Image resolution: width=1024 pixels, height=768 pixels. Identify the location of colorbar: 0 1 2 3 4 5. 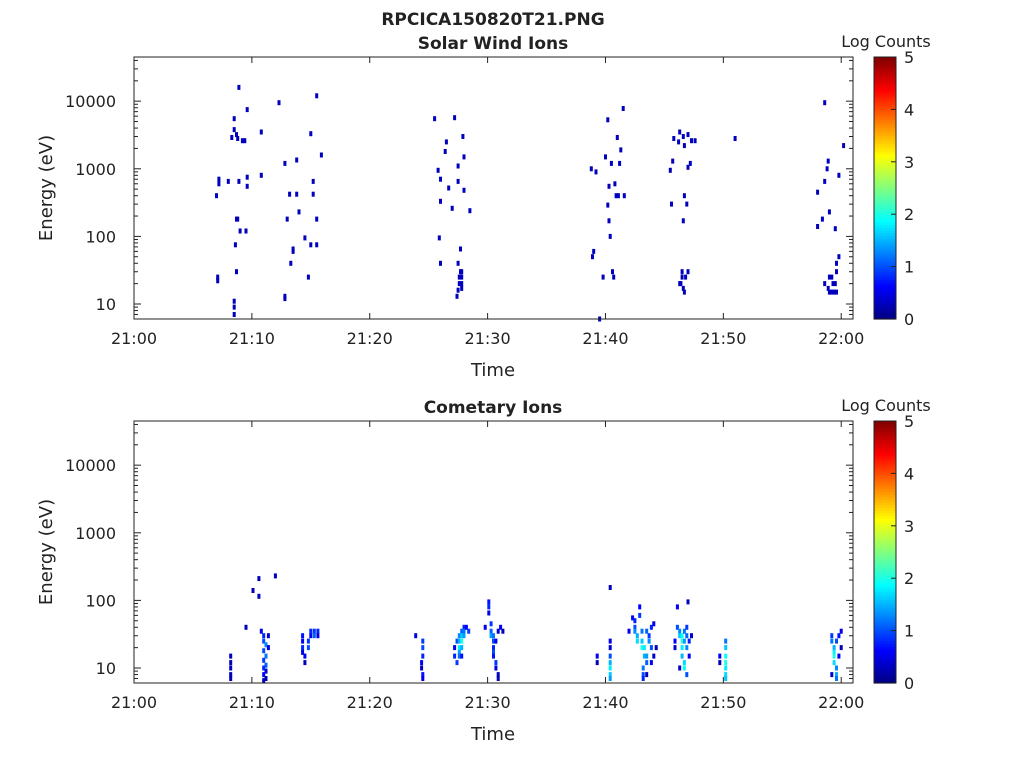
(893, 552).